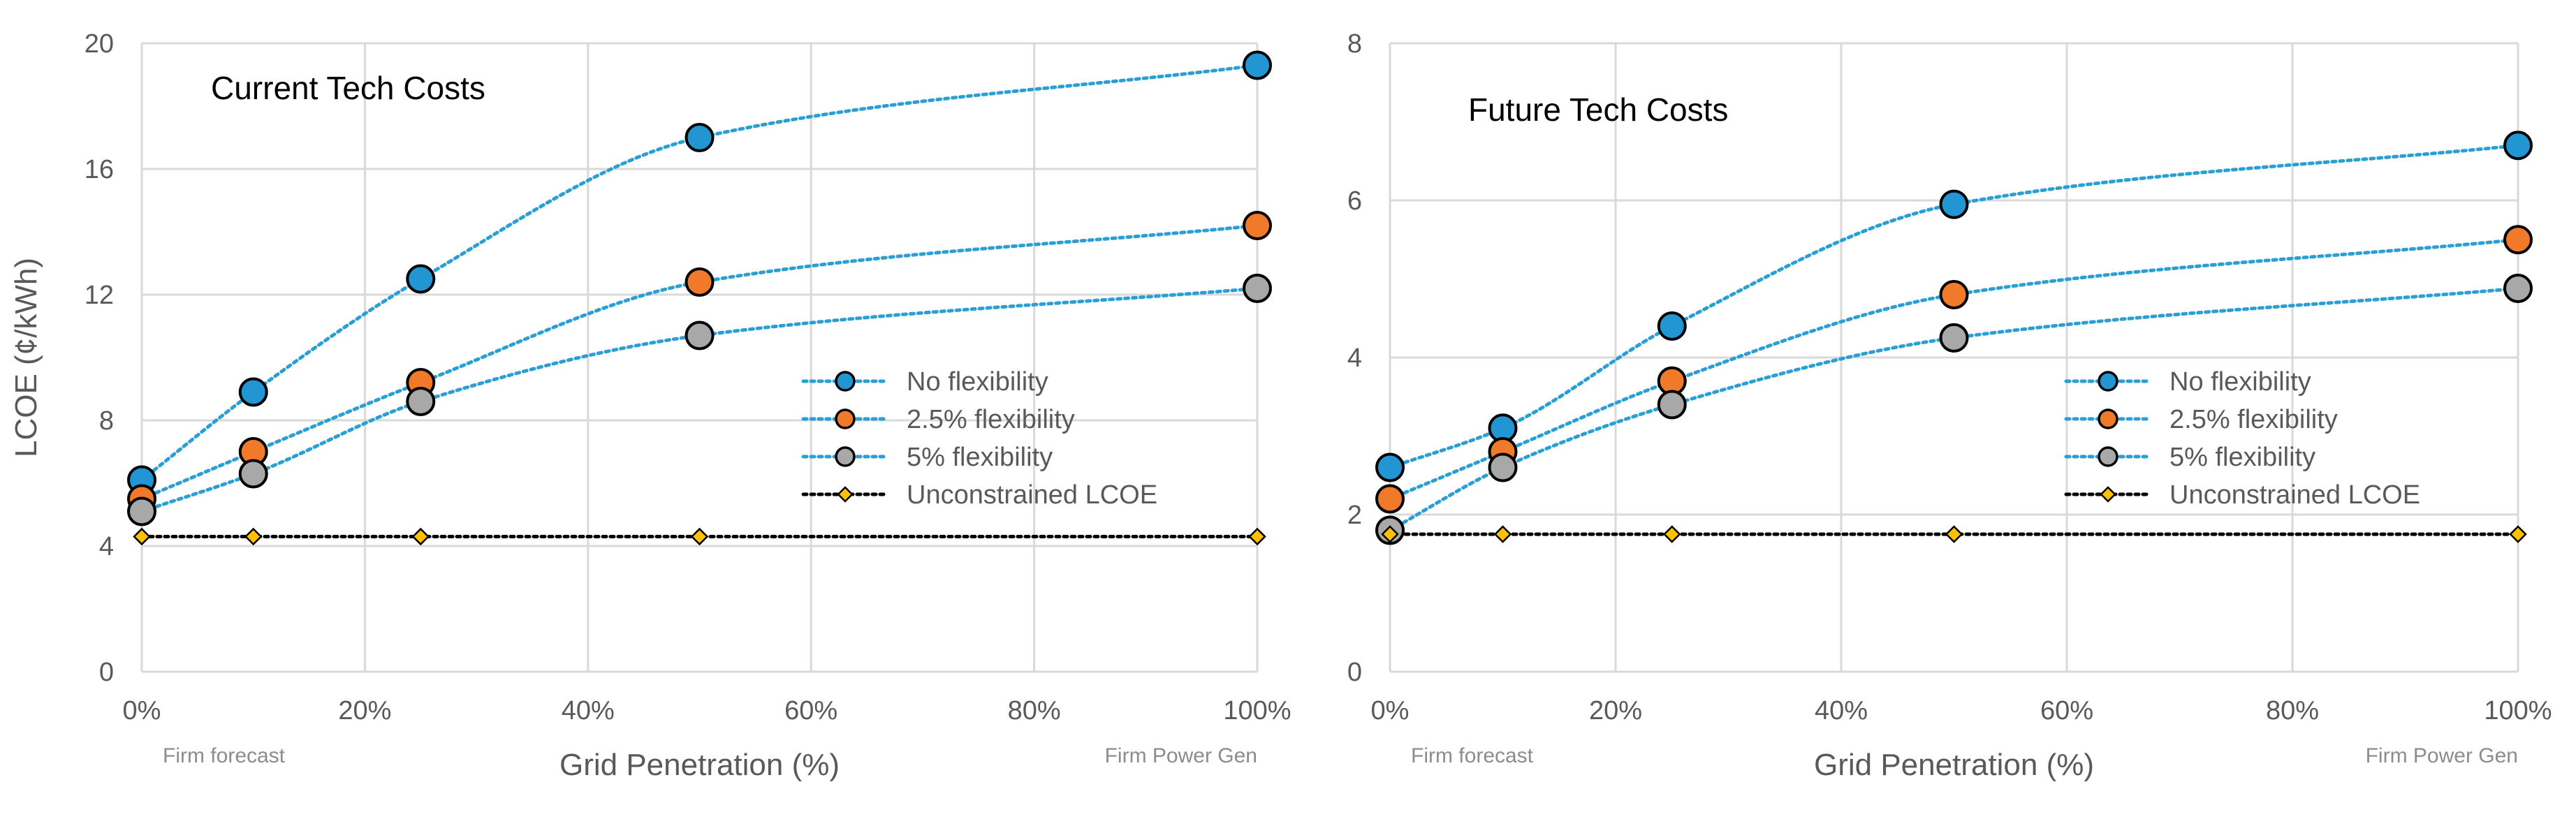 The image size is (2576, 819). What do you see at coordinates (100, 44) in the screenshot?
I see `y-tick-label: 20` at bounding box center [100, 44].